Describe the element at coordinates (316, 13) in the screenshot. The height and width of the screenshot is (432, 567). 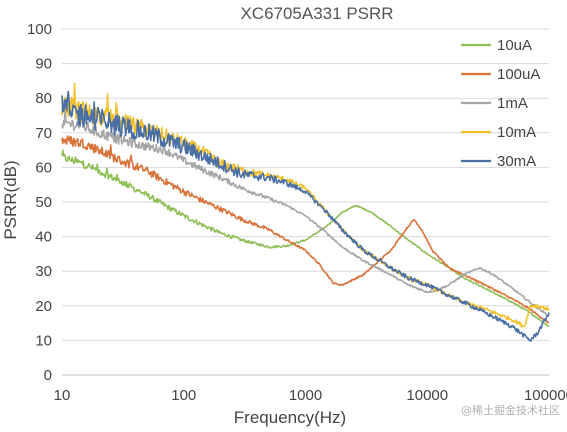
I see `chart-title: XC6705A331 PSRR` at that location.